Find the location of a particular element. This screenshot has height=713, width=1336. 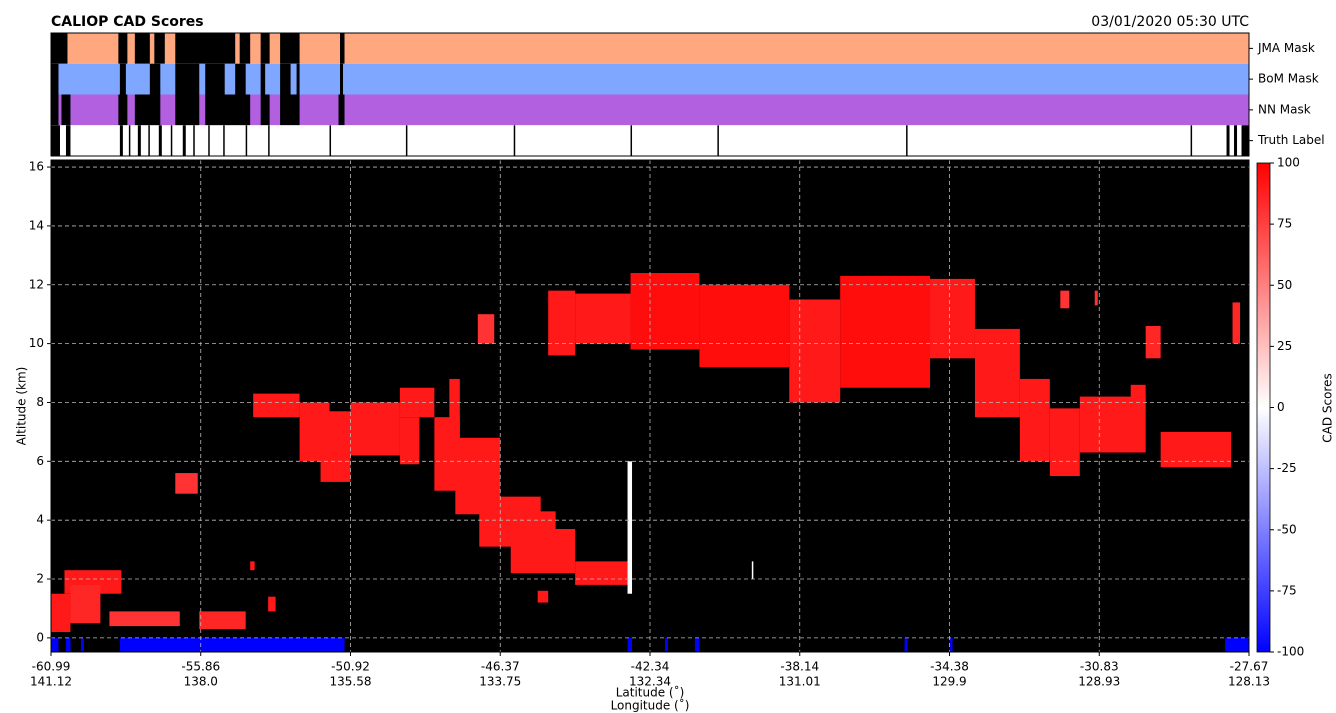

mask-label: BoM Mask is located at coordinates (1288, 79).